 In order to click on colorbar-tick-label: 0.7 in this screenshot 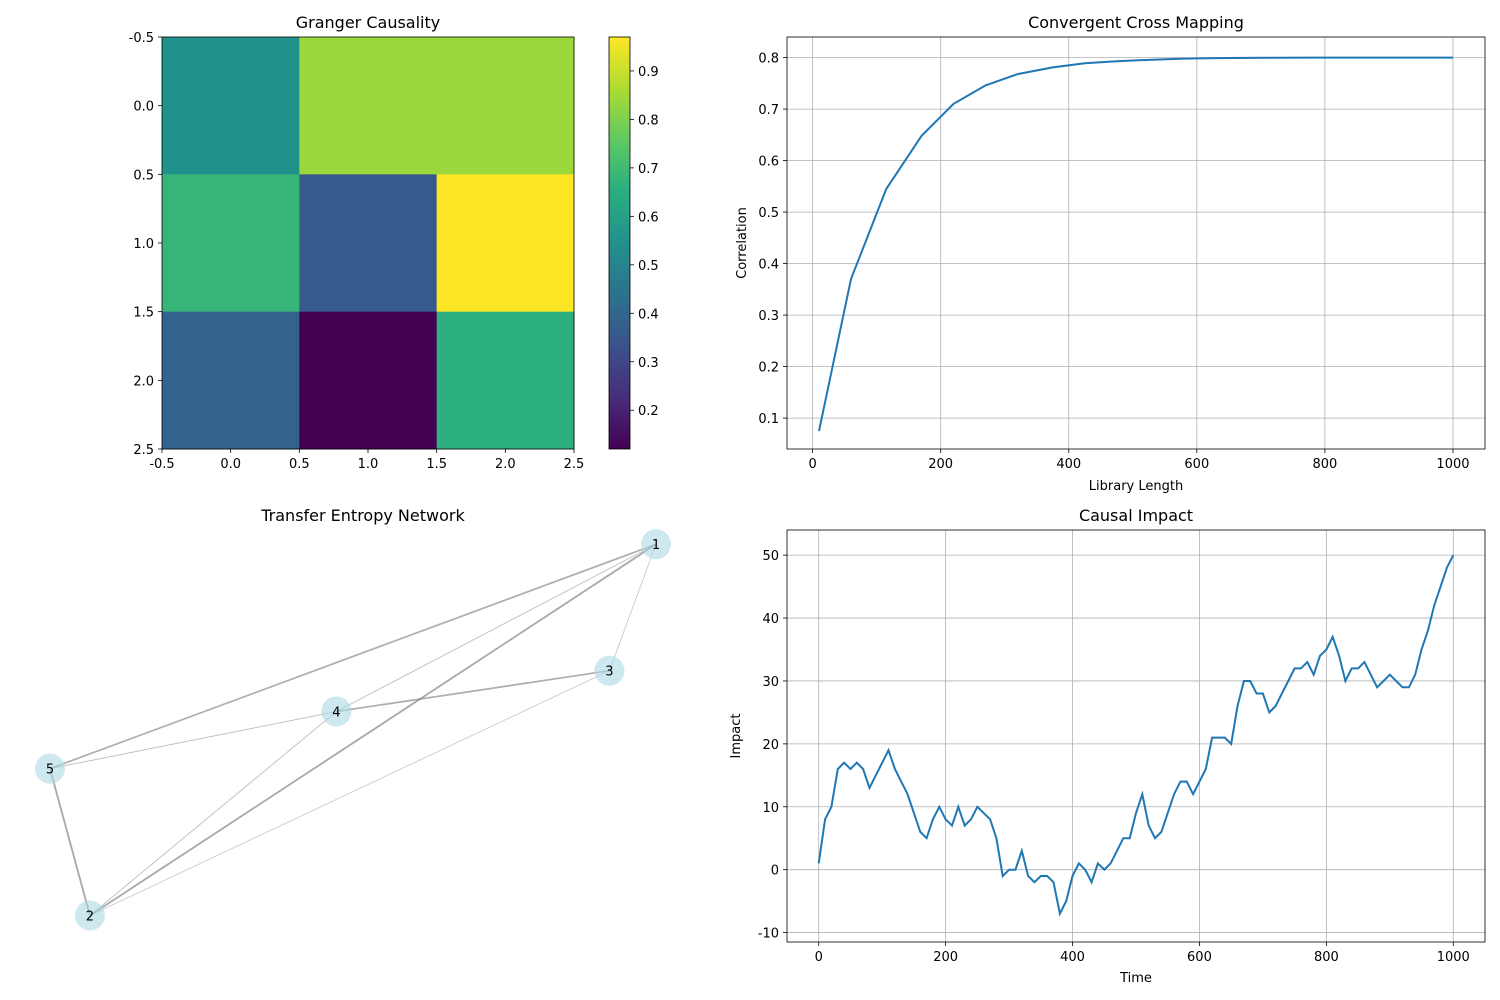, I will do `click(648, 169)`.